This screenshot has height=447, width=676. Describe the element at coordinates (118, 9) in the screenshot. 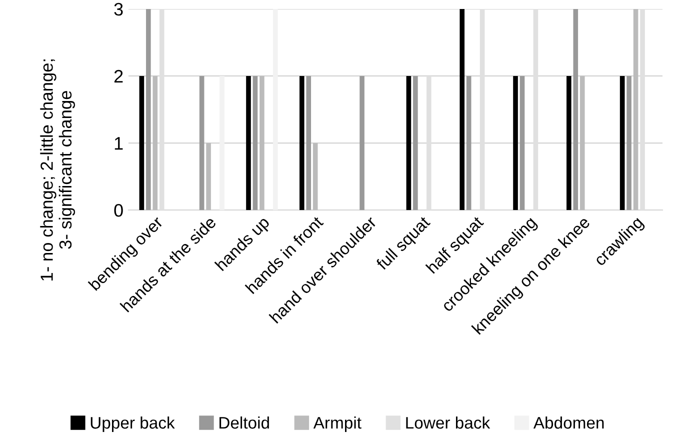

I see `y-tick-label: 3` at that location.